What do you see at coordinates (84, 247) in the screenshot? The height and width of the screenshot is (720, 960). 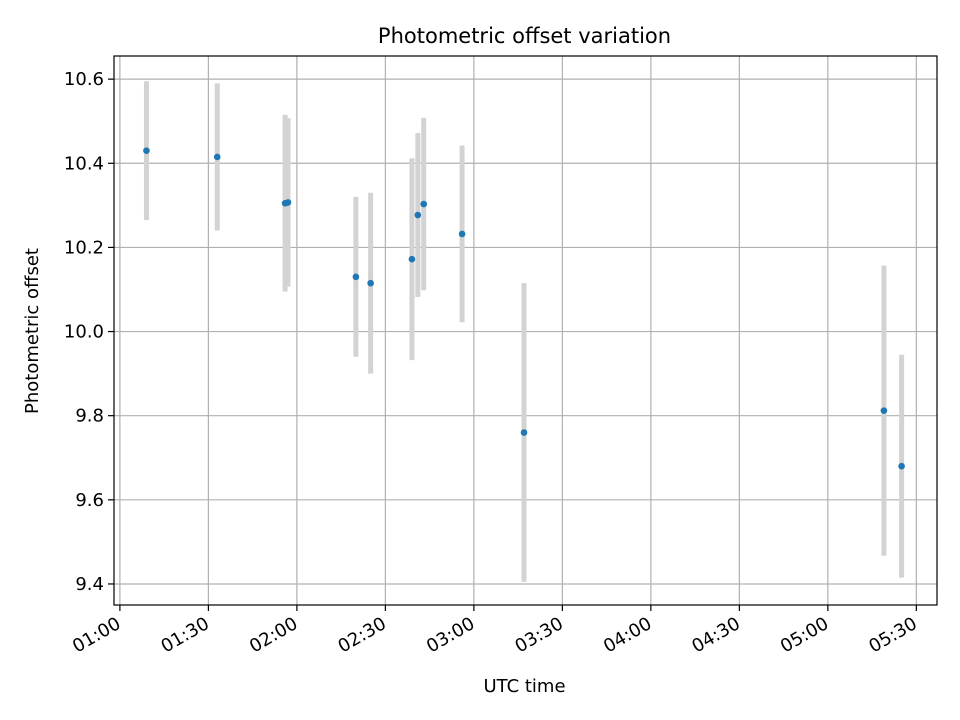 I see `y-tick-label: 10.2` at bounding box center [84, 247].